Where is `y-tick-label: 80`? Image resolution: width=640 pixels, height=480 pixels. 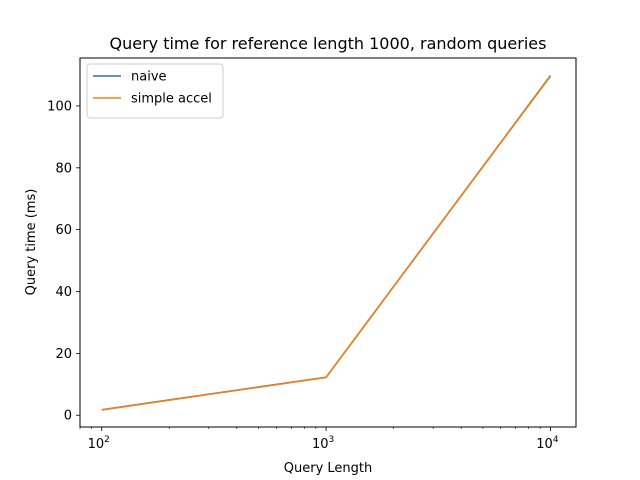 y-tick-label: 80 is located at coordinates (63, 168).